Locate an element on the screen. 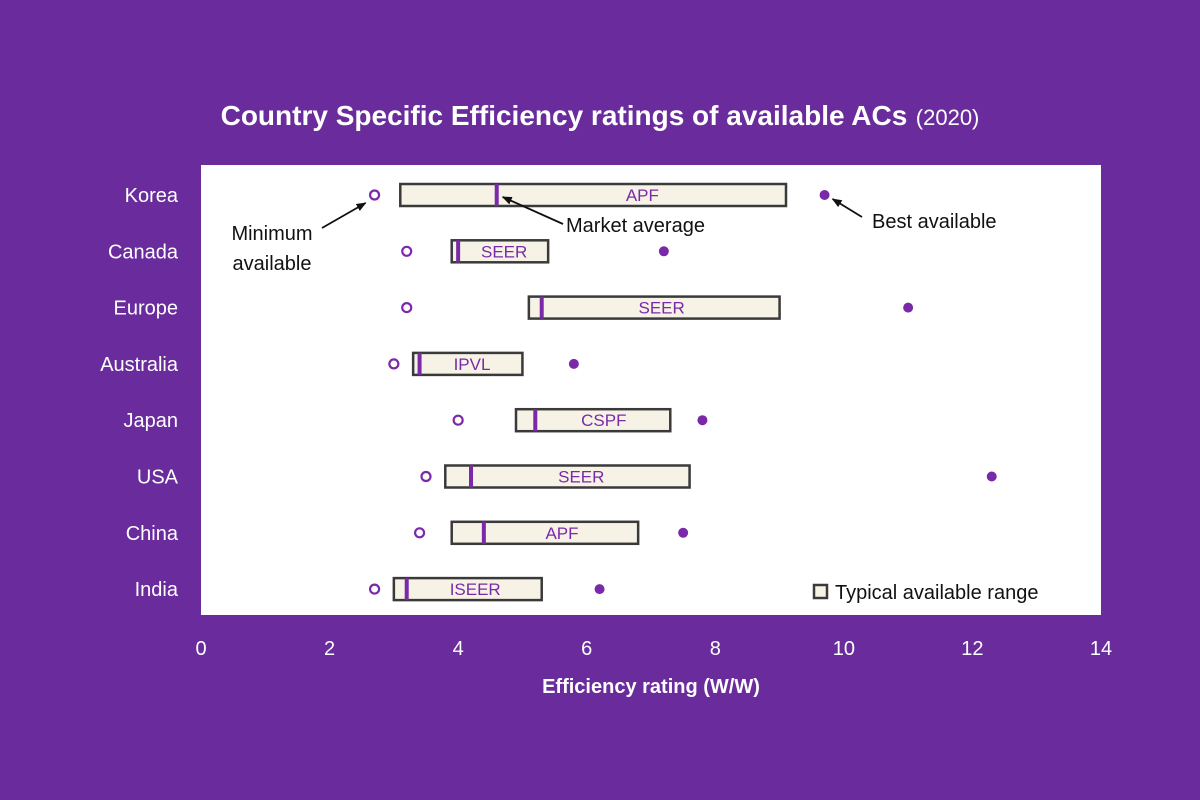  y-tick-label: China is located at coordinates (152, 534).